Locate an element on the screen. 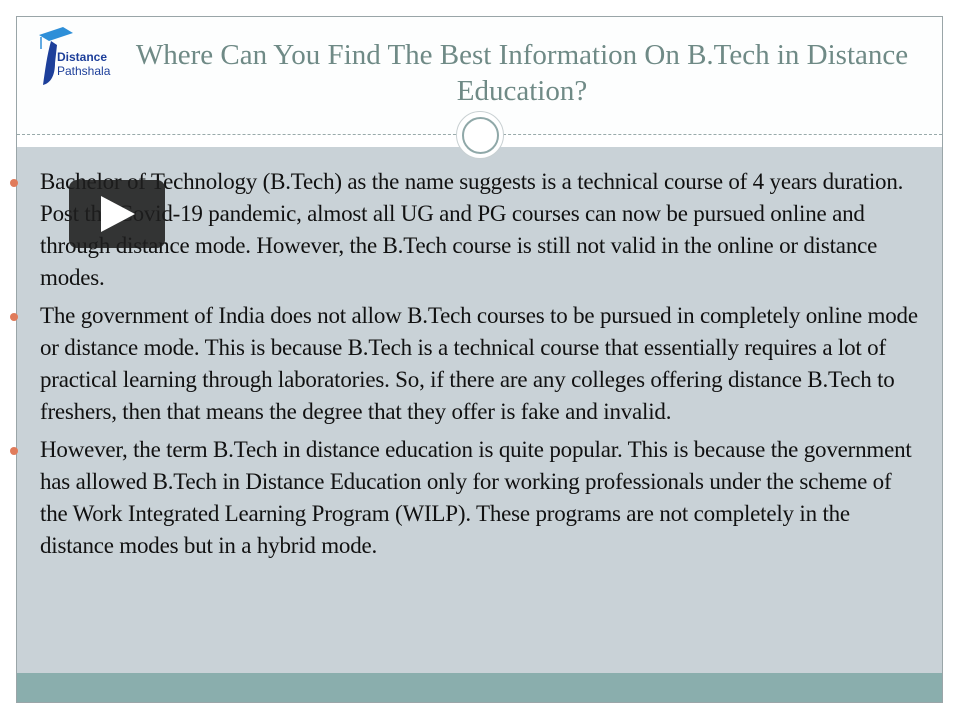 The image size is (960, 720). play-icon is located at coordinates (118, 214).